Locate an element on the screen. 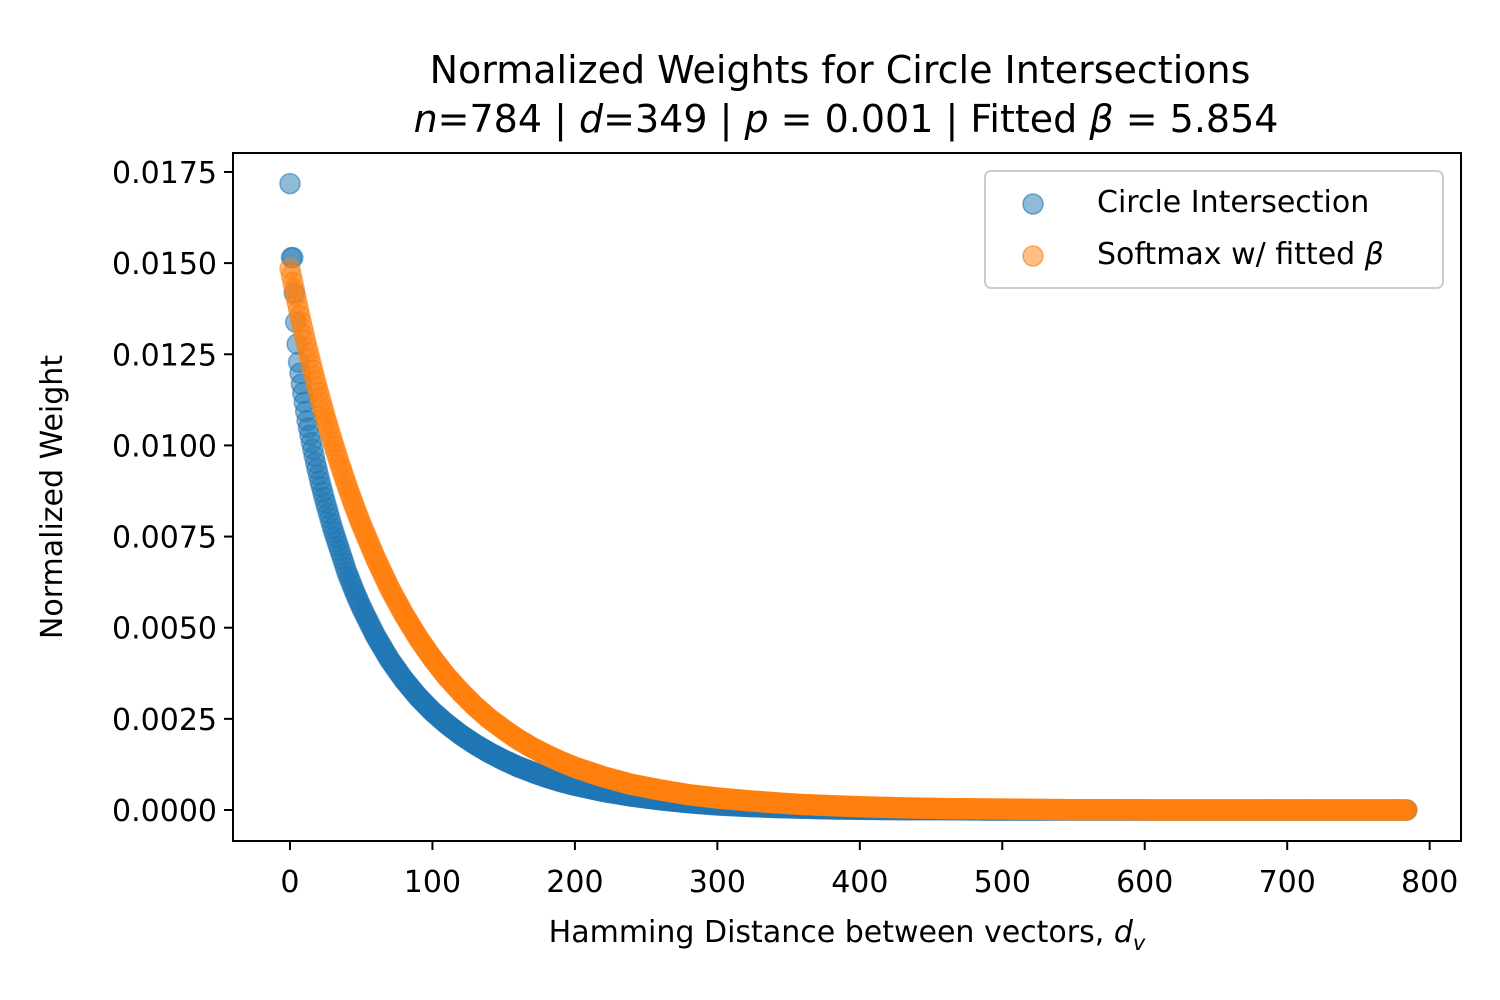 The width and height of the screenshot is (1500, 1000). y-tick-label: 0.0075 is located at coordinates (164, 538).